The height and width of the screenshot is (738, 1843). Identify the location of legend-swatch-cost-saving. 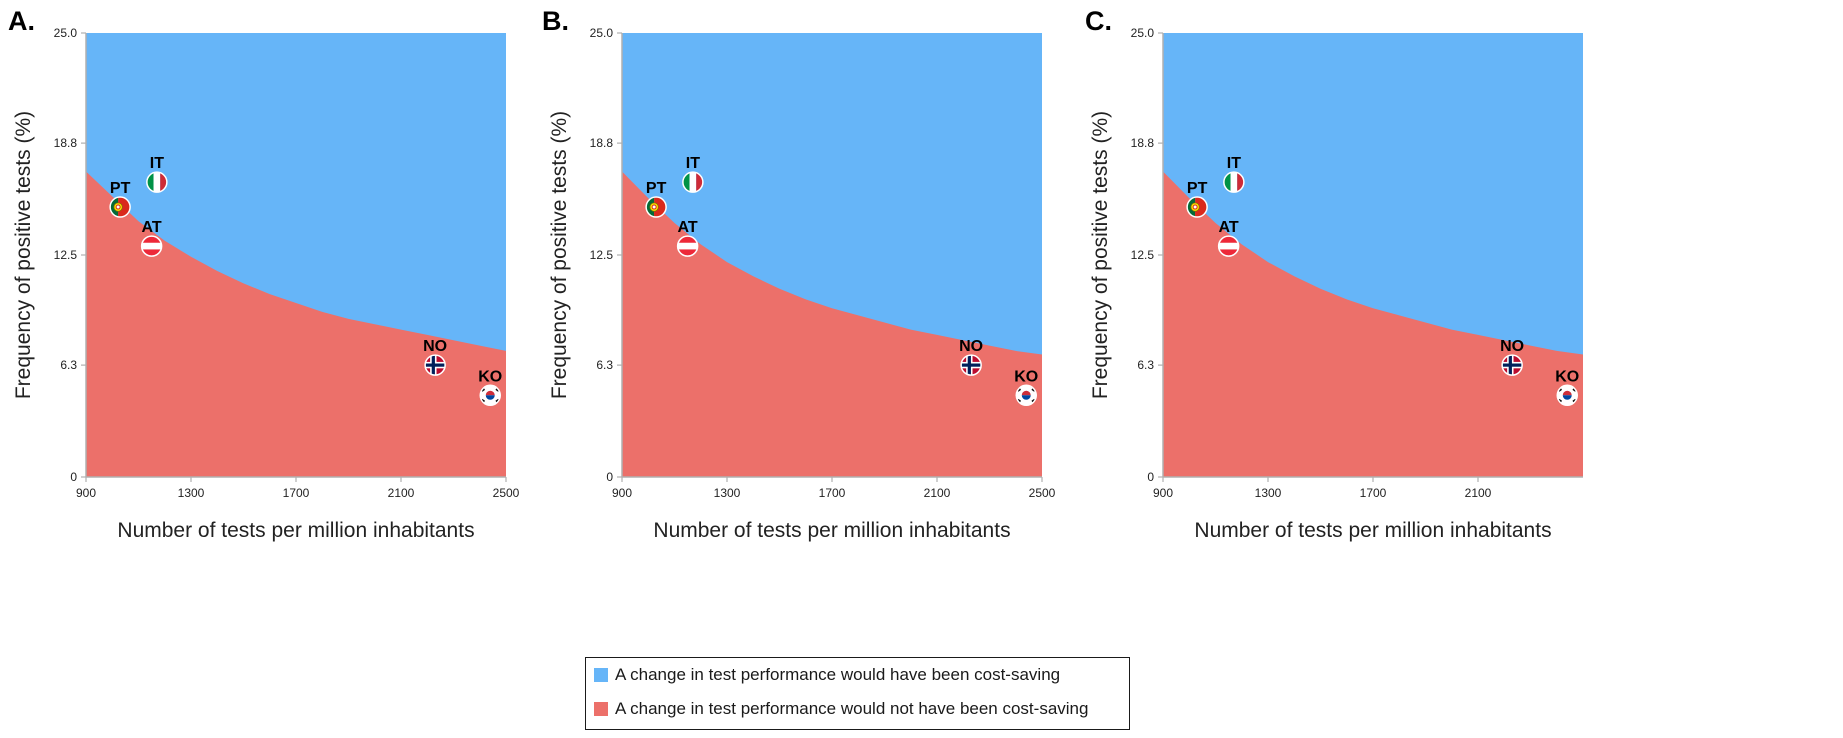
(601, 675).